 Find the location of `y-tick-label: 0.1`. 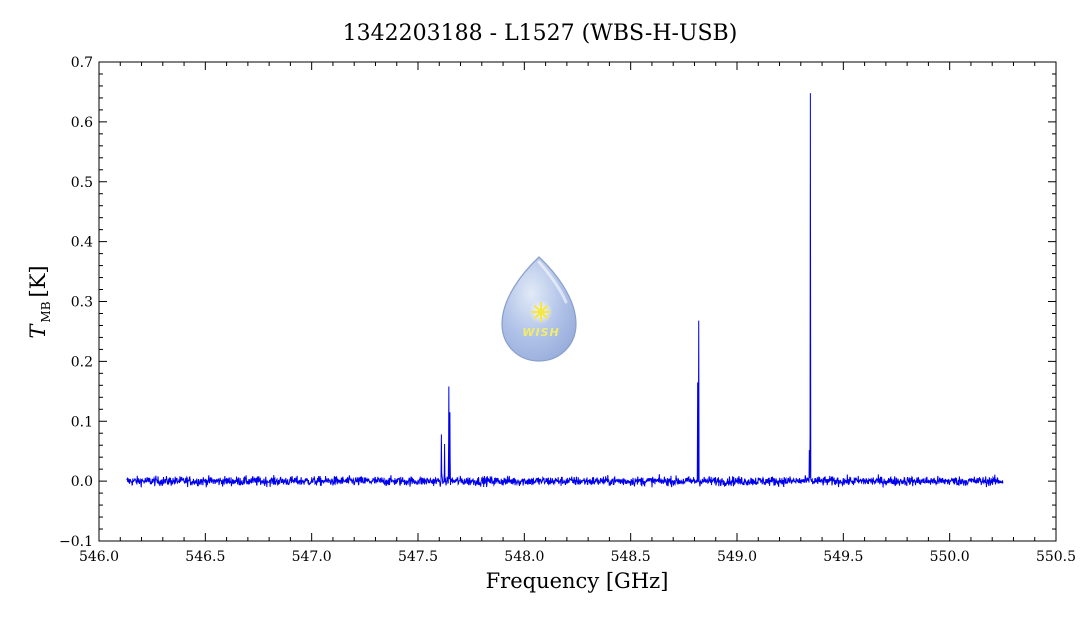

y-tick-label: 0.1 is located at coordinates (82, 422).